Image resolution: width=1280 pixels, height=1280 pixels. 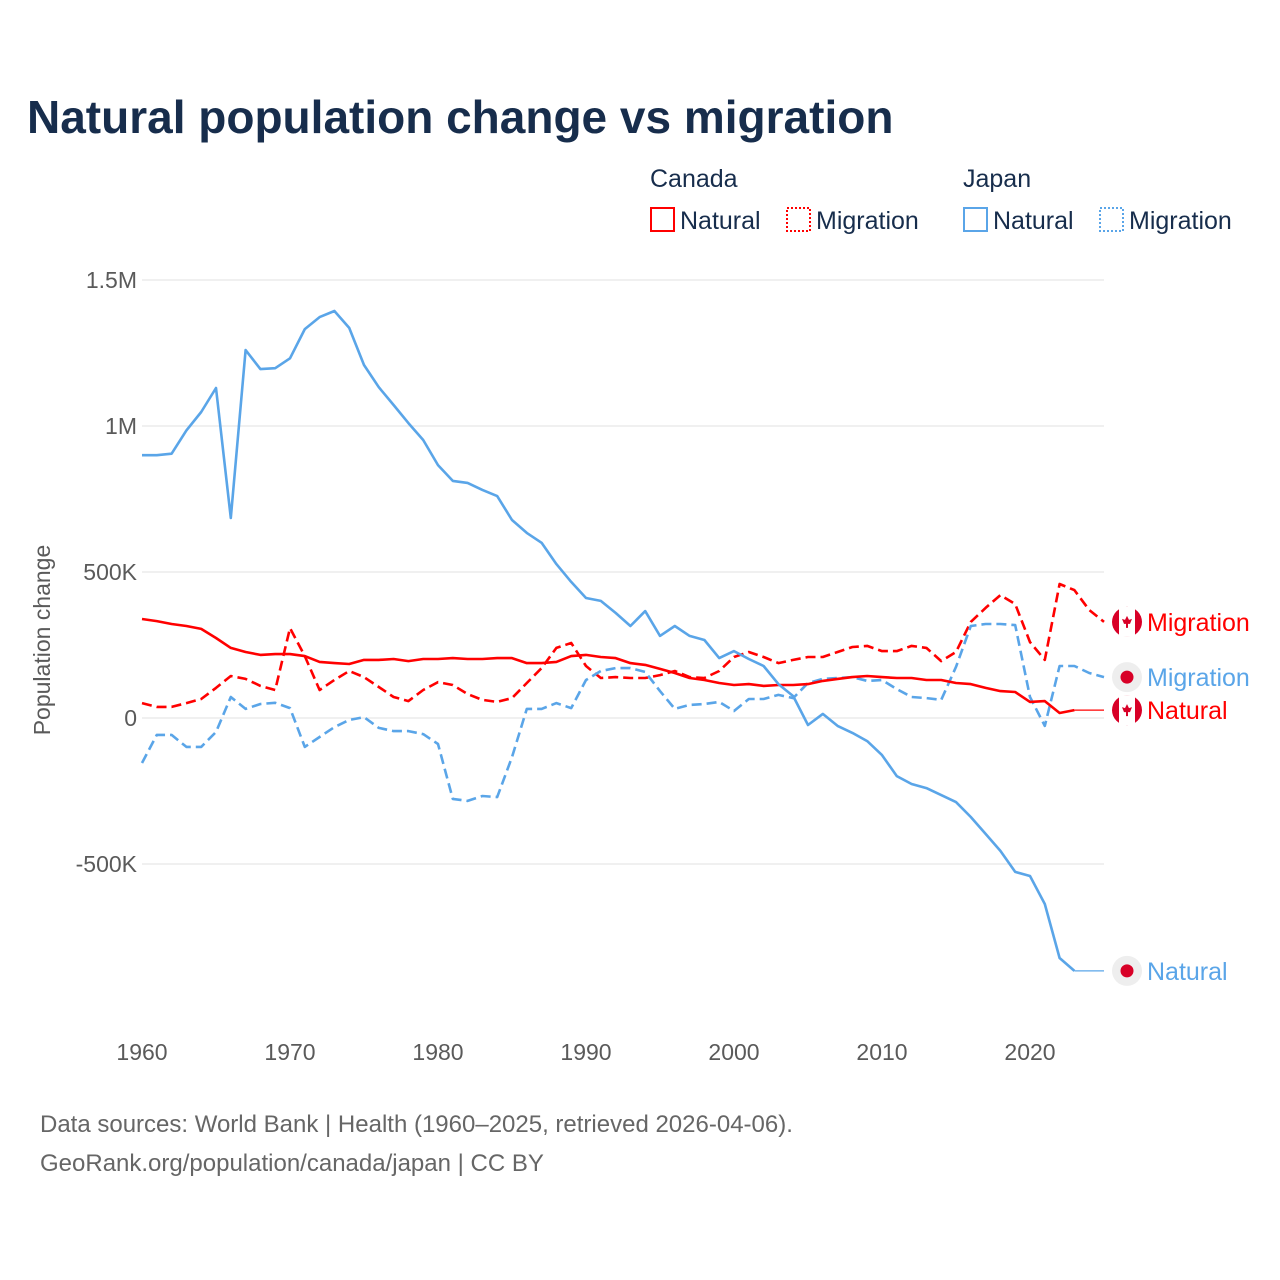 What do you see at coordinates (798, 219) in the screenshot?
I see `legend-swatch-canada-migration` at bounding box center [798, 219].